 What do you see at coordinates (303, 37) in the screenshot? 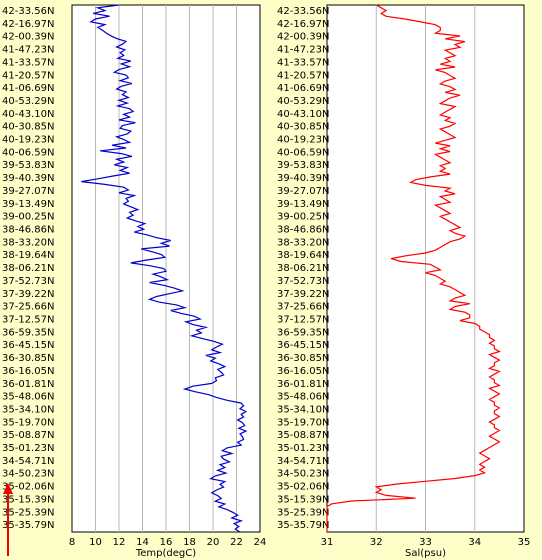
I see `sal-latitude-label: 42-00.39N` at bounding box center [303, 37].